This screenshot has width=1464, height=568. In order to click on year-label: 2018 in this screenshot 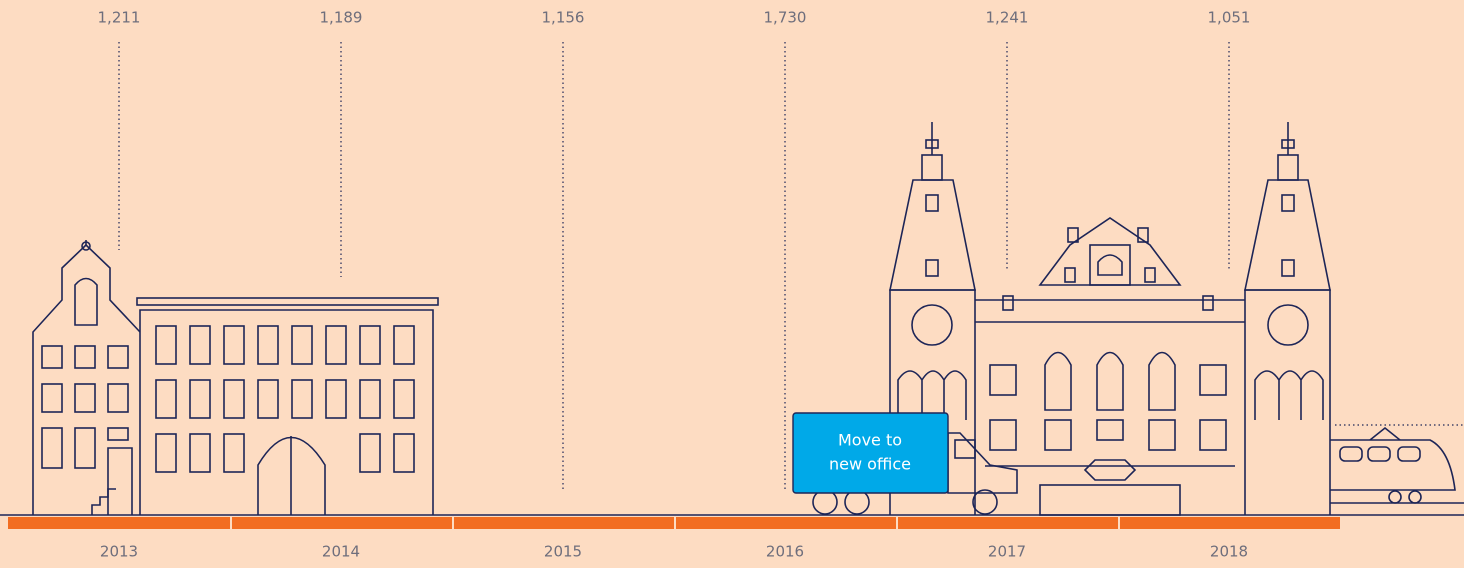, I will do `click(1229, 552)`.